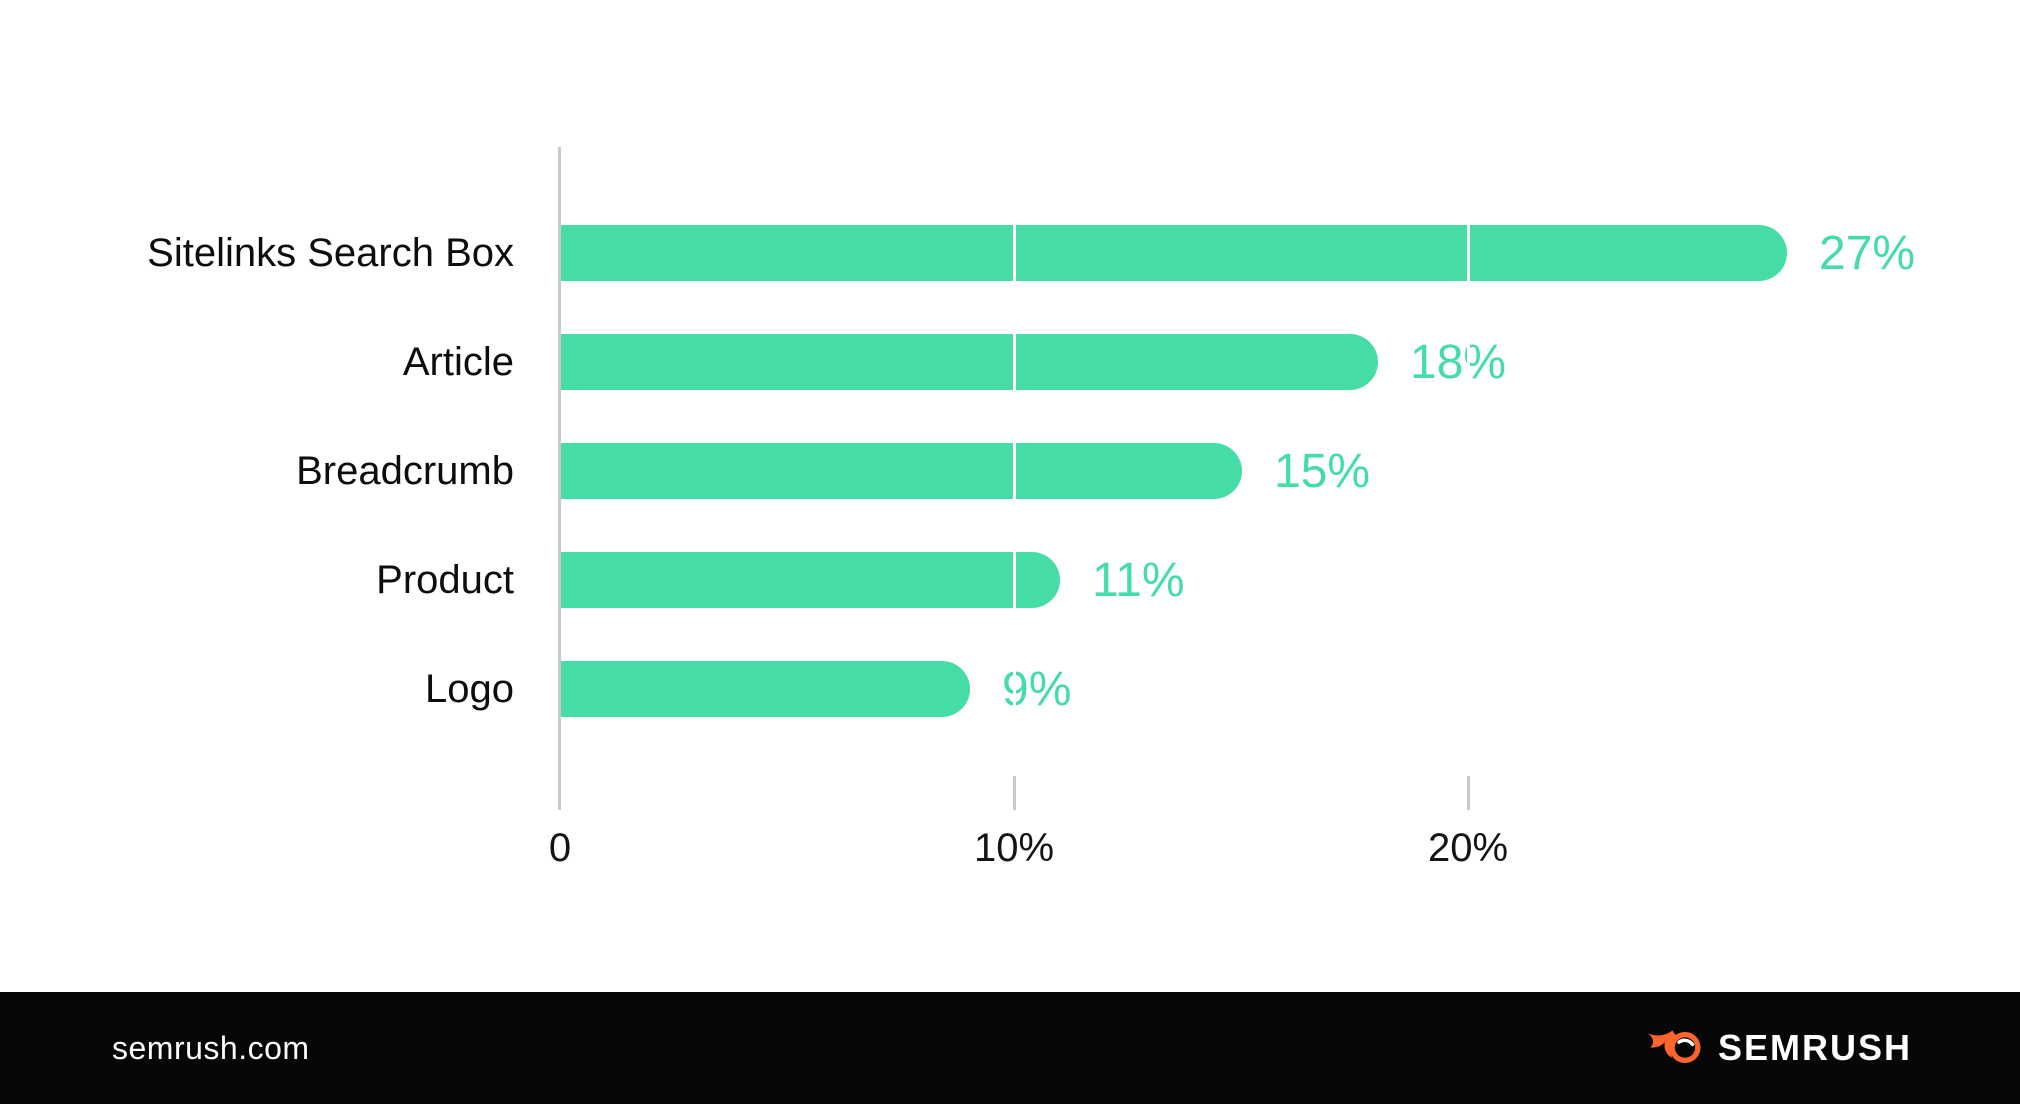 This screenshot has height=1104, width=2020. I want to click on footer-website-text: semrush.com, so click(211, 1047).